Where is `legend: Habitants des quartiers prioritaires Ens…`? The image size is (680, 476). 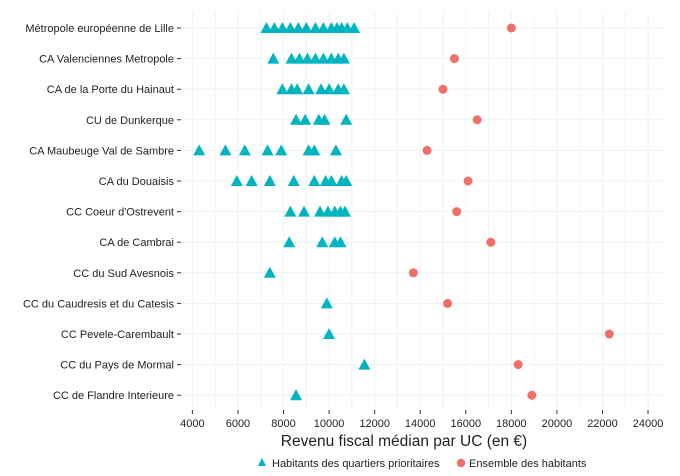 legend: Habitants des quartiers prioritaires Ens… is located at coordinates (422, 464).